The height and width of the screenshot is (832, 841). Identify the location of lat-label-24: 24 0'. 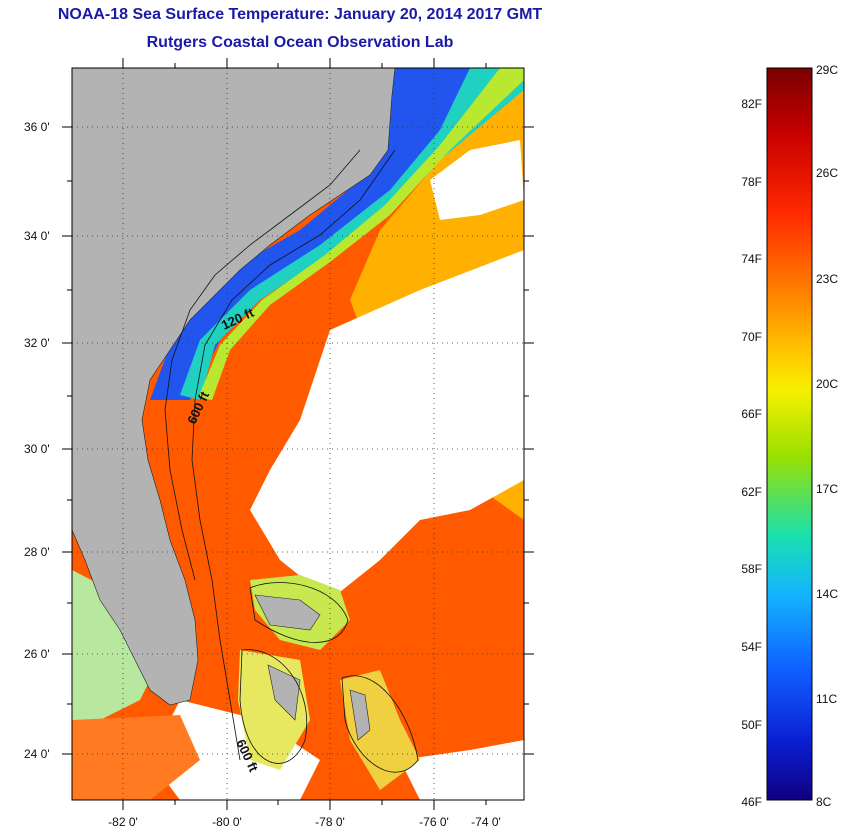
(37, 754).